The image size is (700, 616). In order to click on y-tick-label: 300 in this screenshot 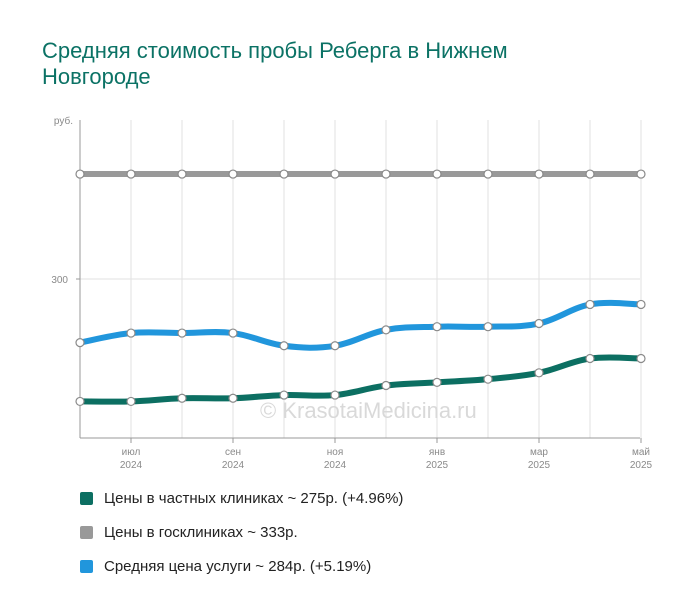, I will do `click(59, 280)`.